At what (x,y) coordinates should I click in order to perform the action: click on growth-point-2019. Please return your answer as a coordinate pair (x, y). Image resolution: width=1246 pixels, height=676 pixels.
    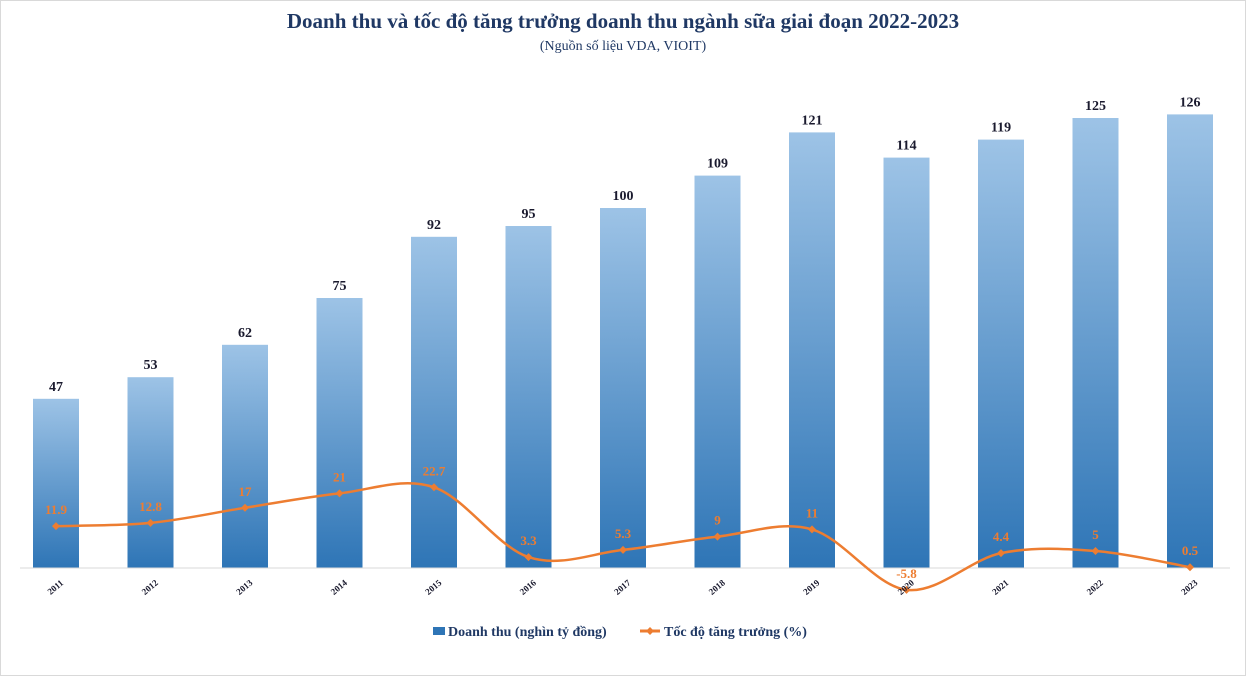
    Looking at the image, I should click on (812, 529).